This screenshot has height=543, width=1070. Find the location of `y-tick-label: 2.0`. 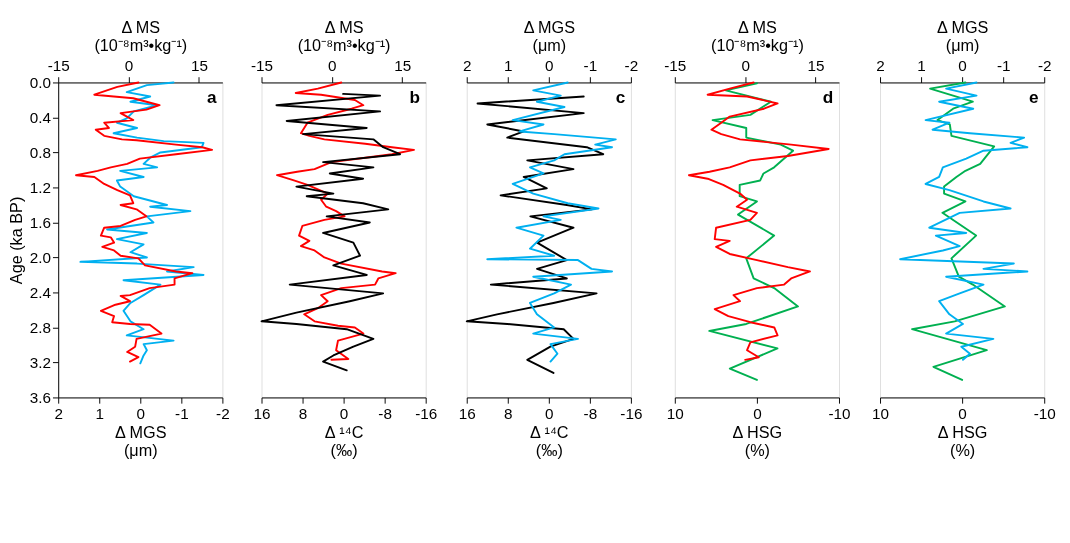

y-tick-label: 2.0 is located at coordinates (40, 257).